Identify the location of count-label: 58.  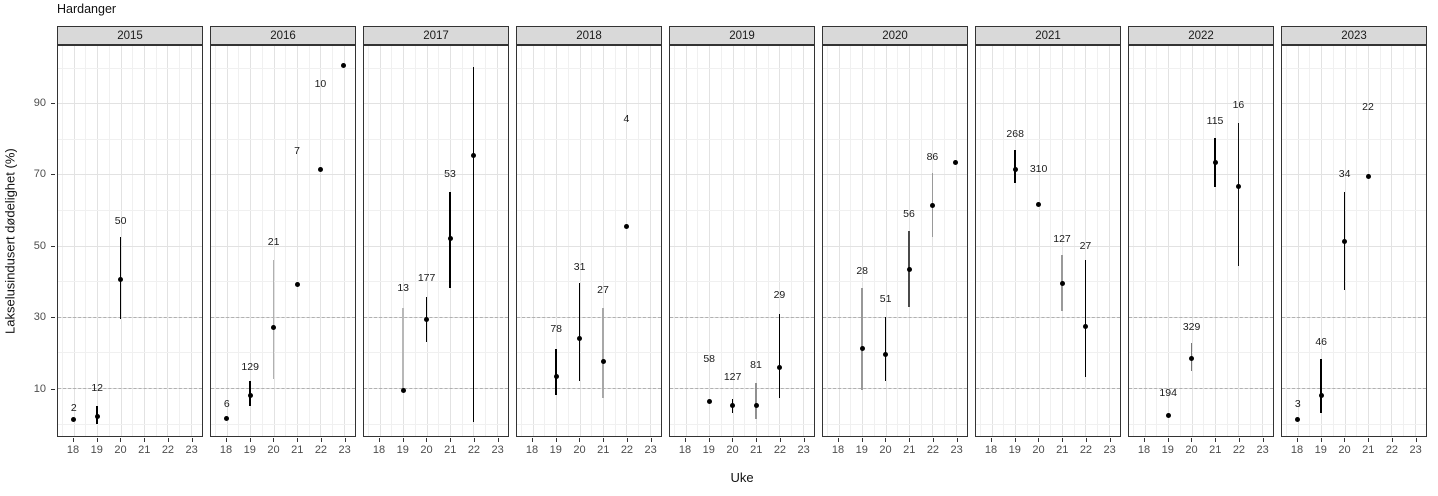
(709, 359).